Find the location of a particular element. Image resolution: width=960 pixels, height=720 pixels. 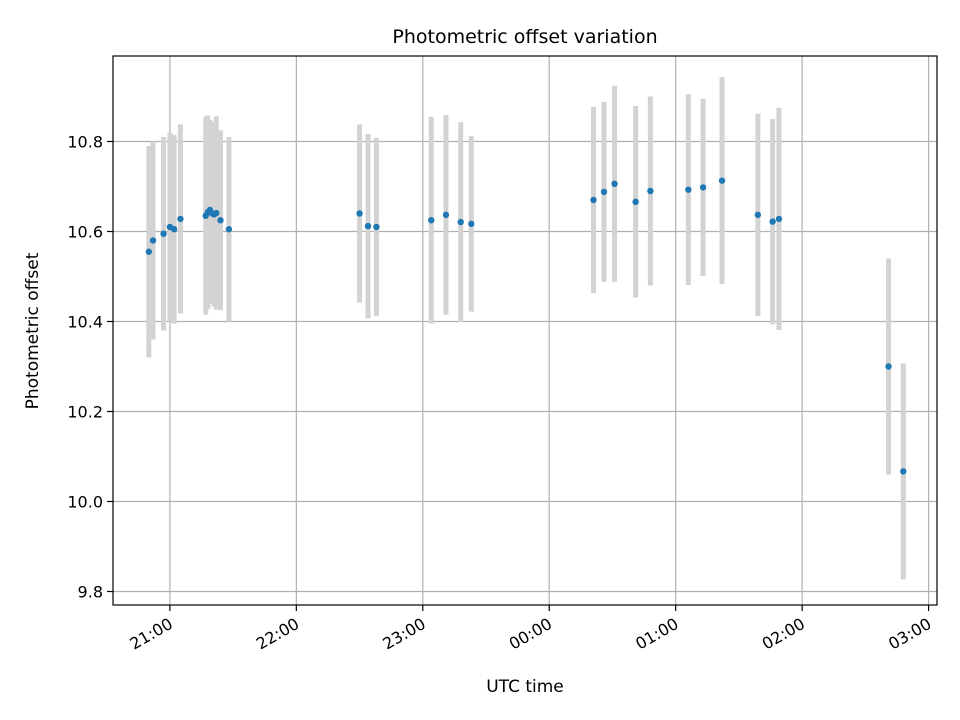

y-tick-label: 9.8 is located at coordinates (90, 592).